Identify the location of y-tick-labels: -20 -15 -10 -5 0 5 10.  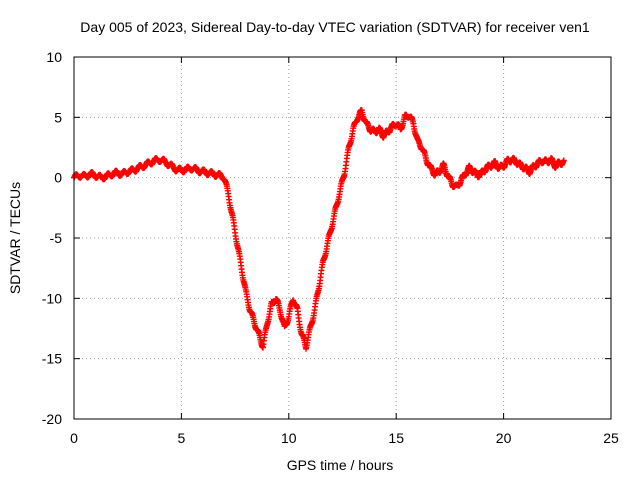
(52, 238).